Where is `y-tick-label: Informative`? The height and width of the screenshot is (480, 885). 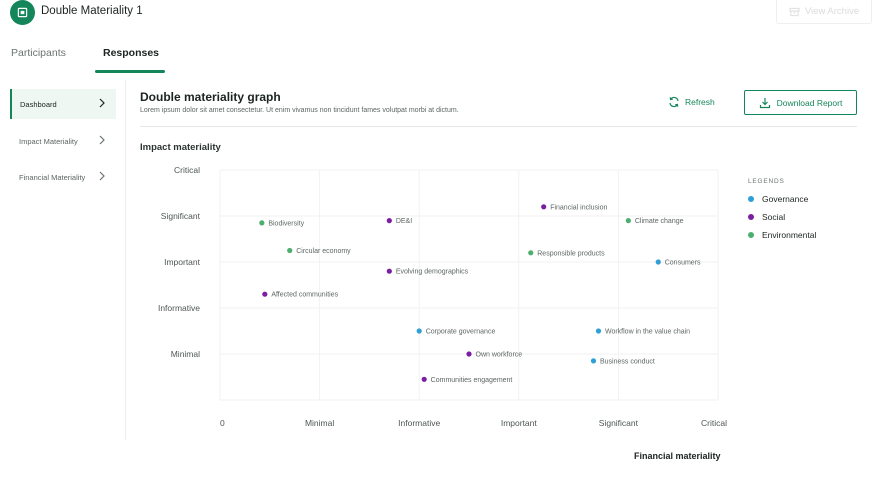
y-tick-label: Informative is located at coordinates (179, 308).